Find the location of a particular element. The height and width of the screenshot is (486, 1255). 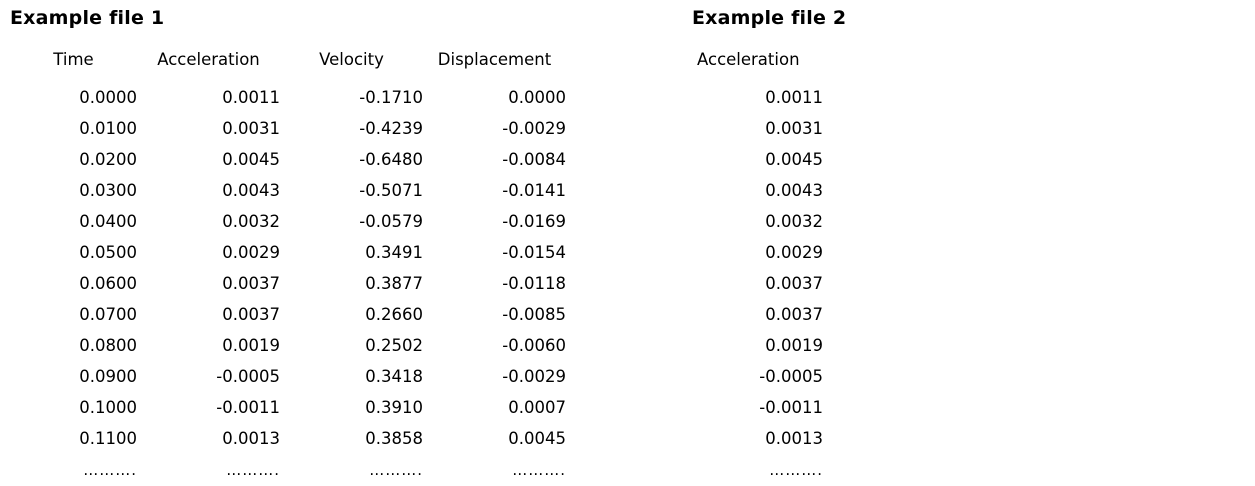

ellipsis-row: ………. is located at coordinates (769, 469).